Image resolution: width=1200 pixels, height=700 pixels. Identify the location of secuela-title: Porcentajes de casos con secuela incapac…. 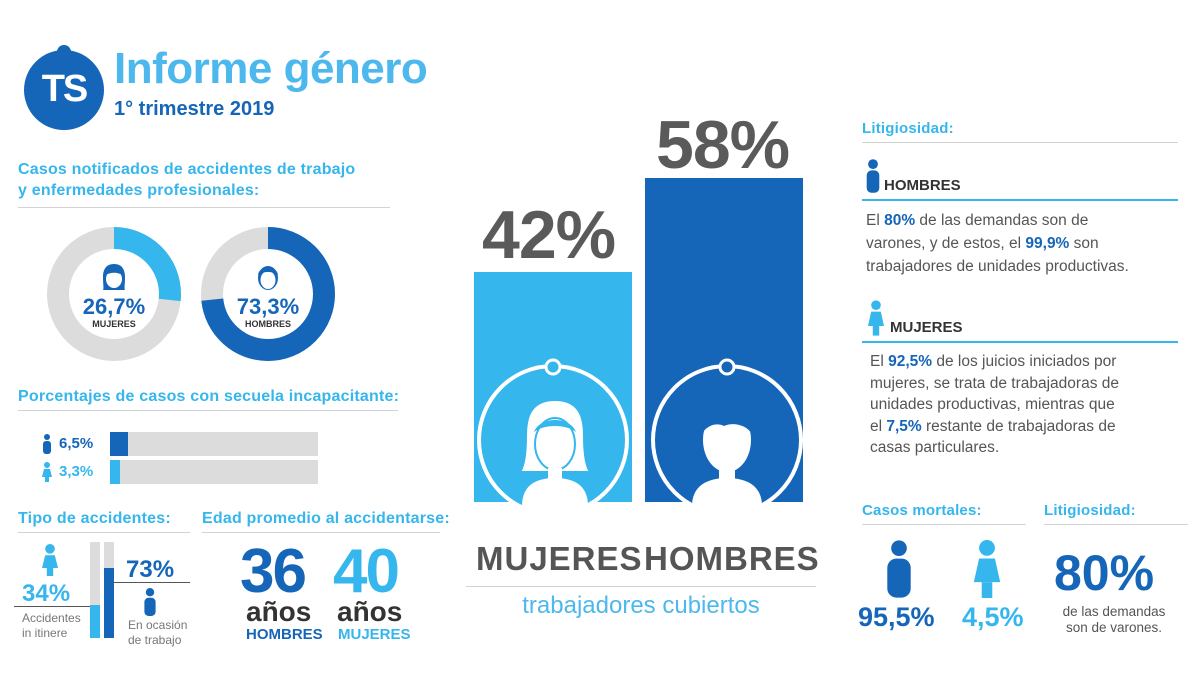
(209, 396).